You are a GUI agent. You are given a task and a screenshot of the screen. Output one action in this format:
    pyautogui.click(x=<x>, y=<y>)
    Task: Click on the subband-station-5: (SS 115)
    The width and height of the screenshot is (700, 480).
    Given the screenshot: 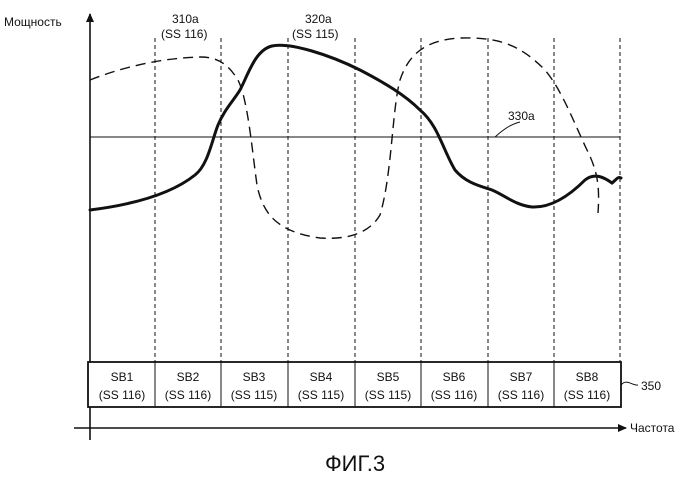 What is the action you would take?
    pyautogui.click(x=388, y=395)
    